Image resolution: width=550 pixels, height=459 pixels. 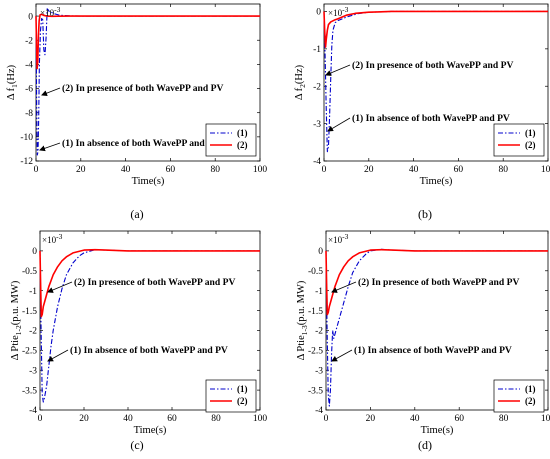 I want to click on panel-label: (a), so click(x=136, y=214).